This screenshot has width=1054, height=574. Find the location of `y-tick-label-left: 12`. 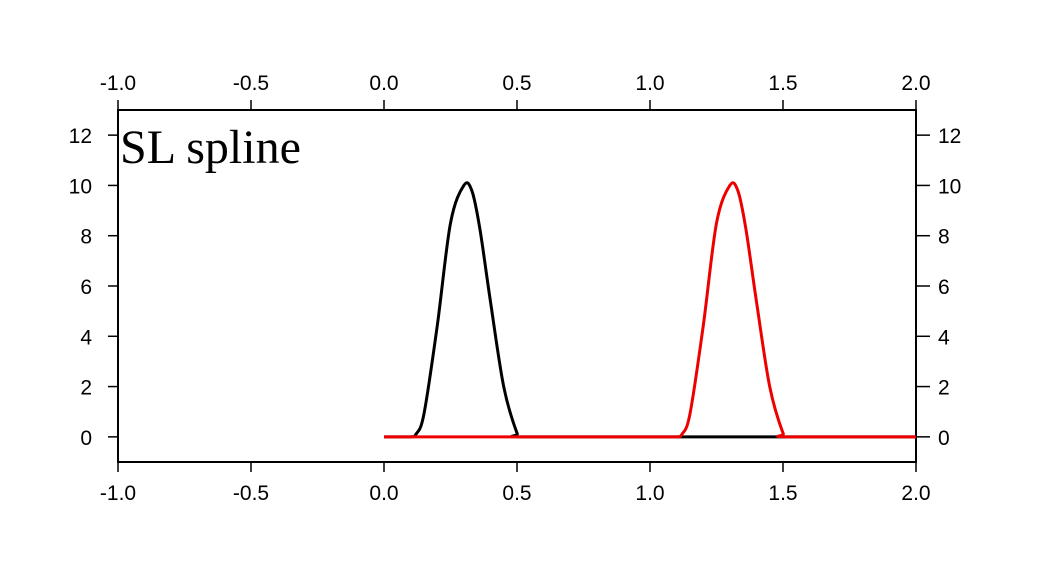

y-tick-label-left: 12 is located at coordinates (80, 136).